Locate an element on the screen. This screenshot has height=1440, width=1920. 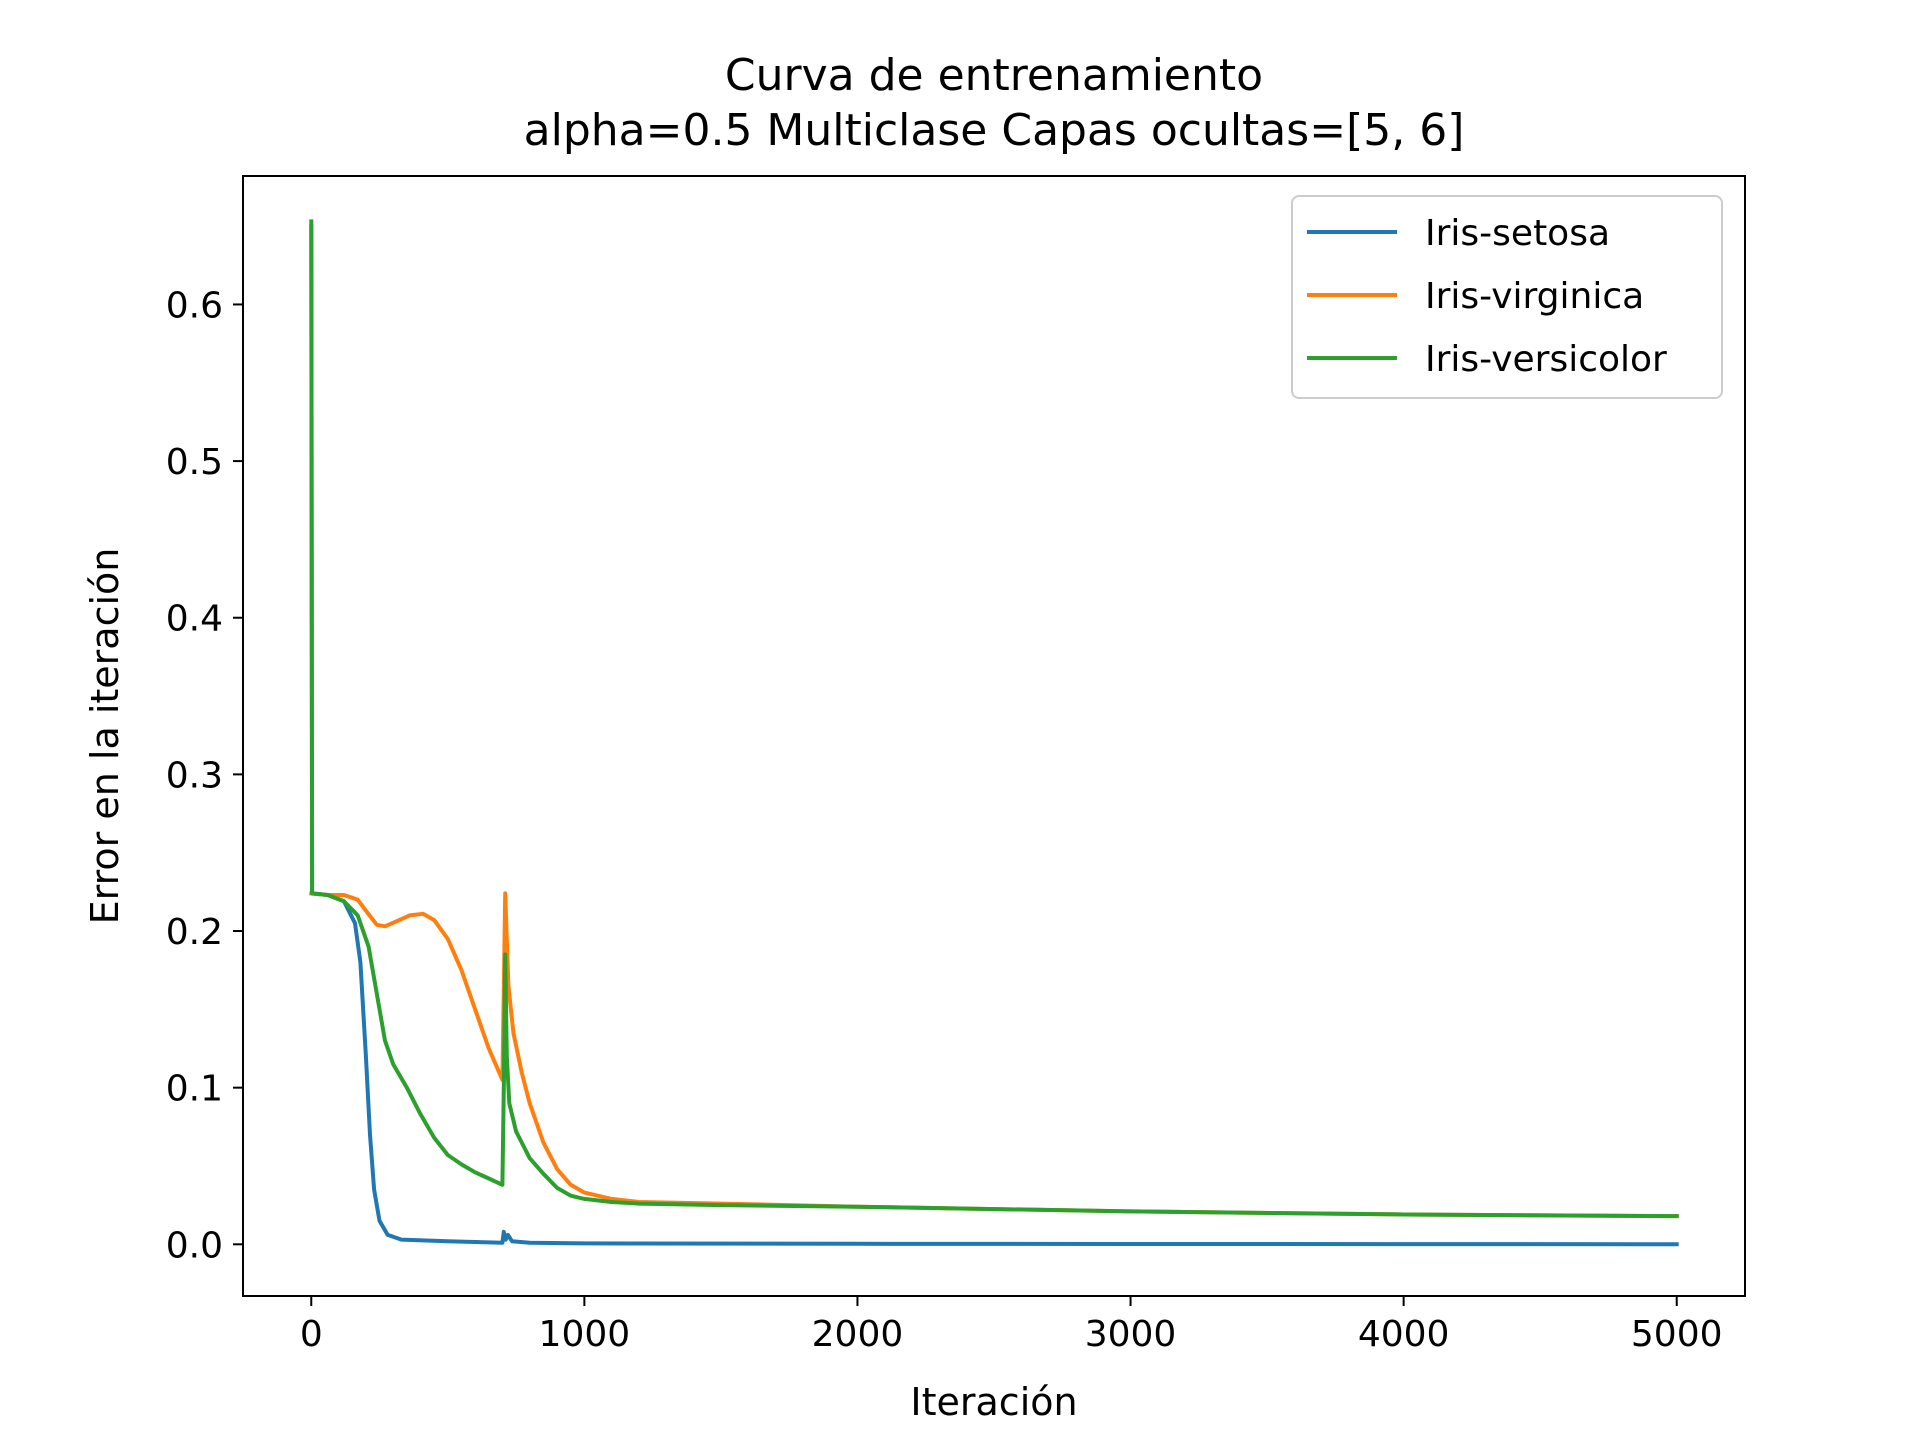
x-axis-label: Iteración is located at coordinates (993, 1402).